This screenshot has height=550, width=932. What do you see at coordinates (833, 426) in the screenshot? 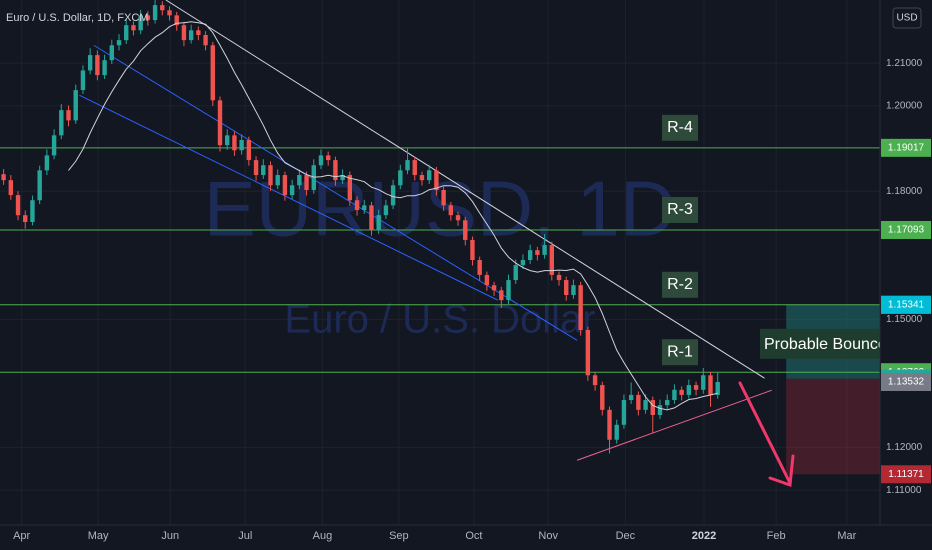
I see `stop-zone` at bounding box center [833, 426].